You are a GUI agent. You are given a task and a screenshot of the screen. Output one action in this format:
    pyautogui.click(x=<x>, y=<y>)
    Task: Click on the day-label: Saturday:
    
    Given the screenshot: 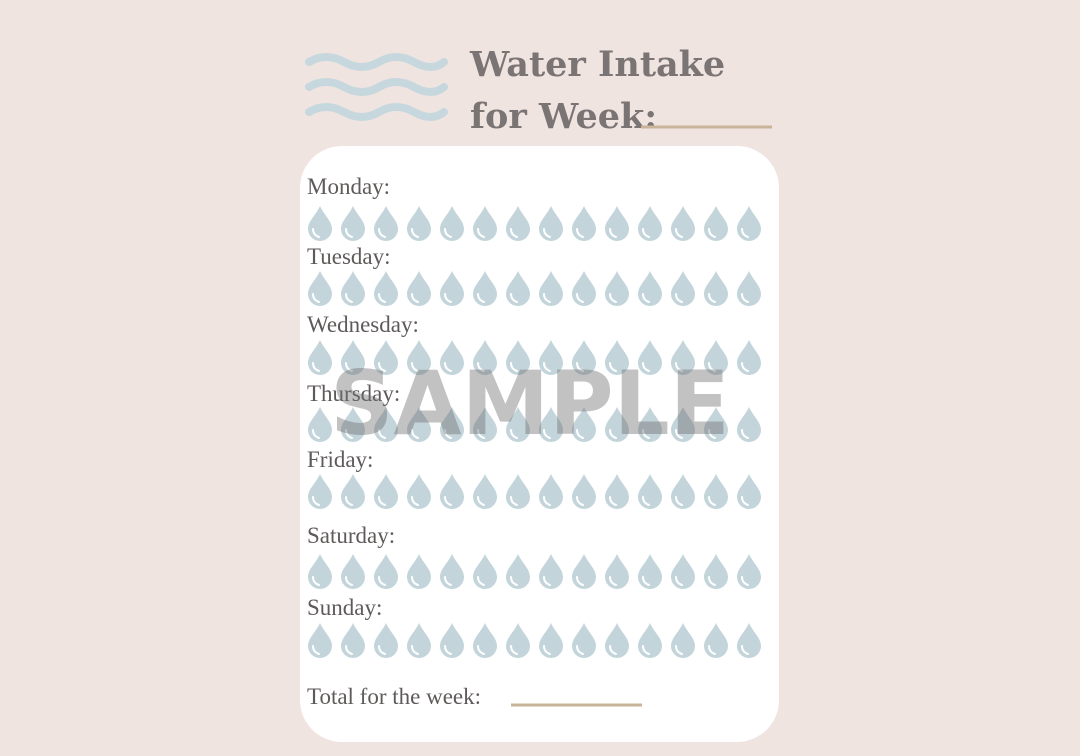 What is the action you would take?
    pyautogui.click(x=351, y=535)
    